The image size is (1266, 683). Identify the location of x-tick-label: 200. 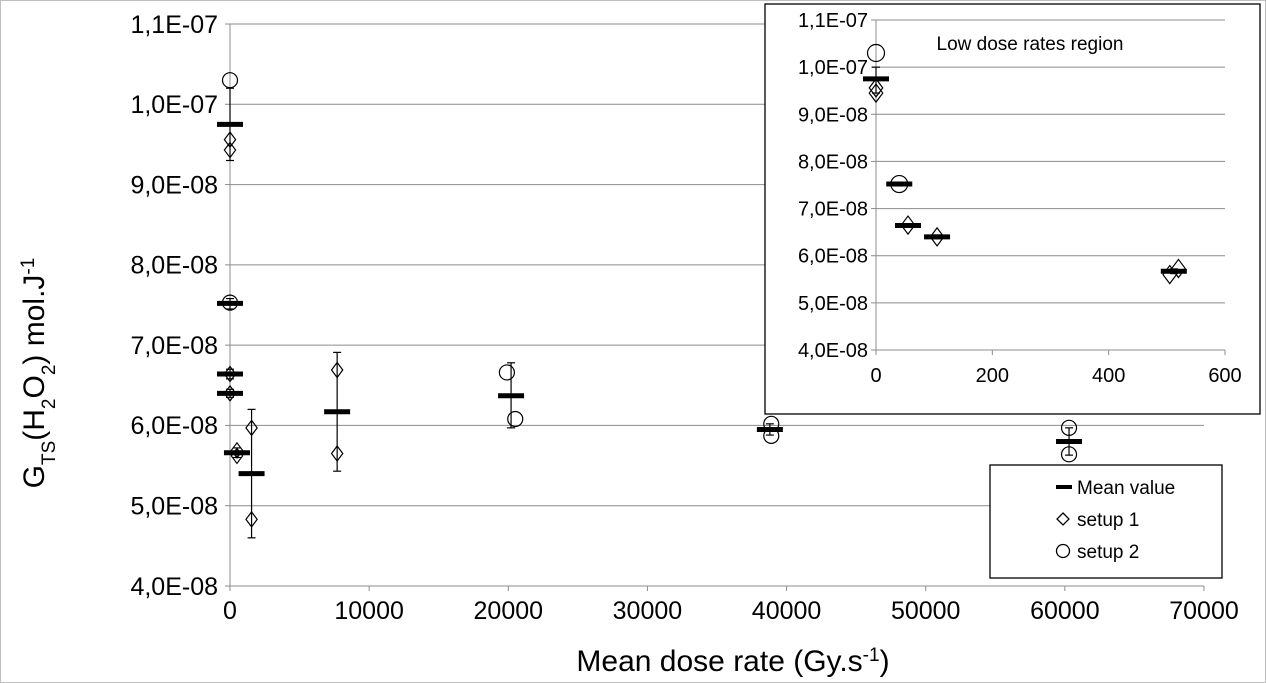
(992, 376).